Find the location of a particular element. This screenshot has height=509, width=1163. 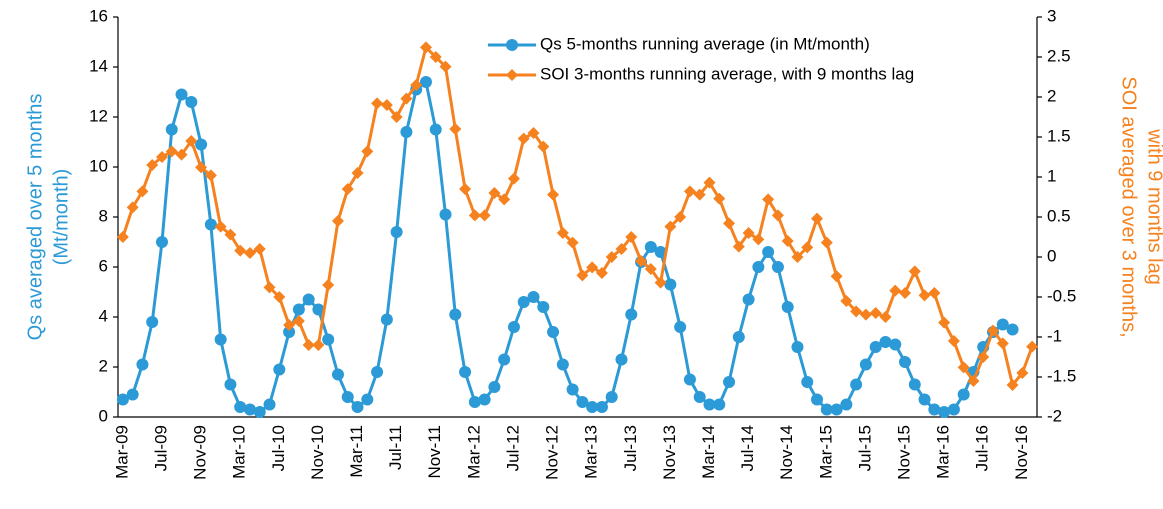

x-tick-label: Nov-16 is located at coordinates (1021, 452).